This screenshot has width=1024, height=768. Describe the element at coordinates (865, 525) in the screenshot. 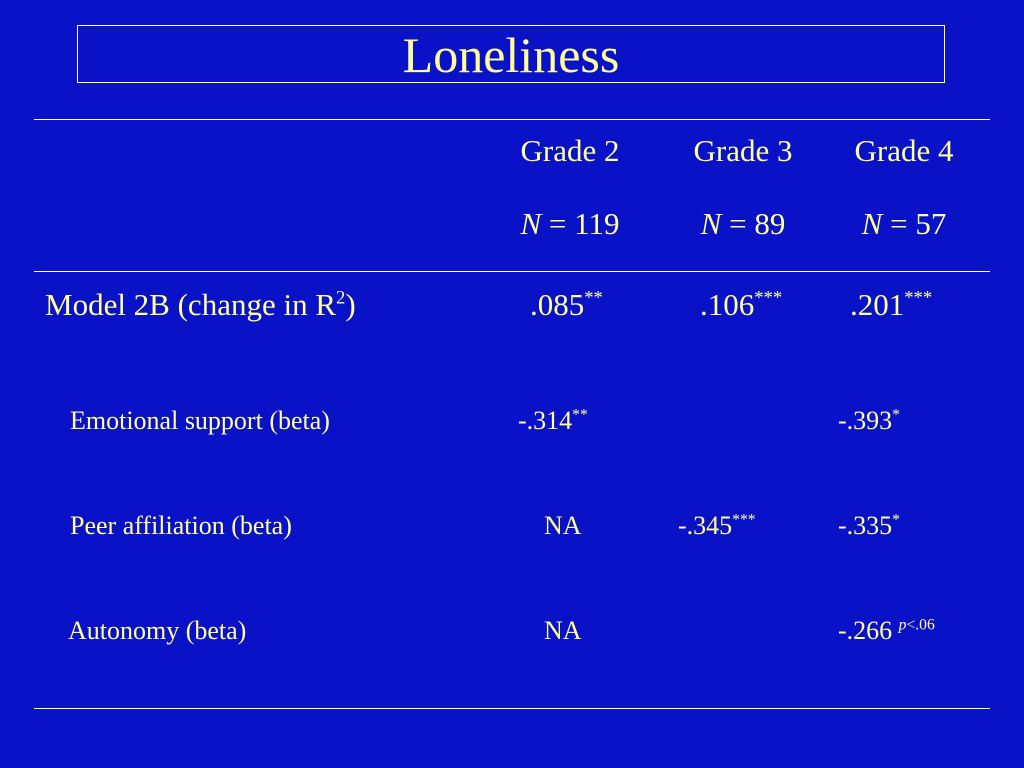

I see `cell-value: -.335` at that location.